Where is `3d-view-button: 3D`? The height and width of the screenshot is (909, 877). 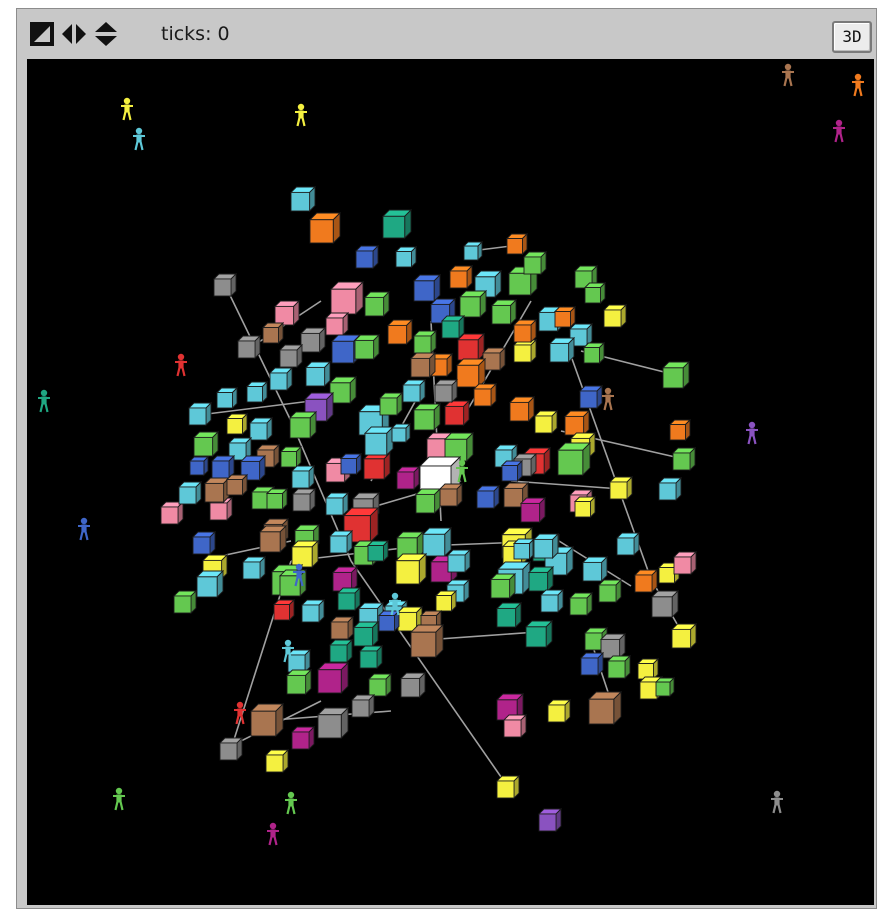
3d-view-button: 3D is located at coordinates (852, 37).